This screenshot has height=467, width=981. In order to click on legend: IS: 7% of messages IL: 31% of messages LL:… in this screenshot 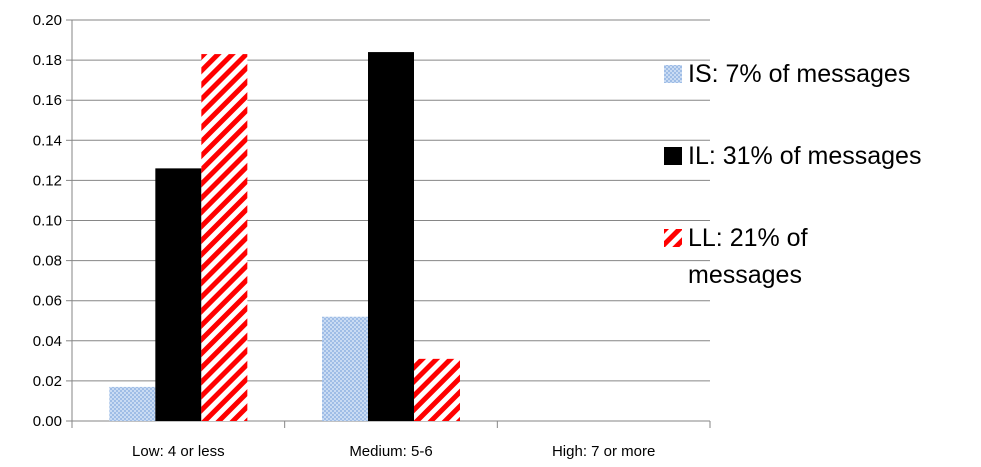, I will do `click(792, 174)`.